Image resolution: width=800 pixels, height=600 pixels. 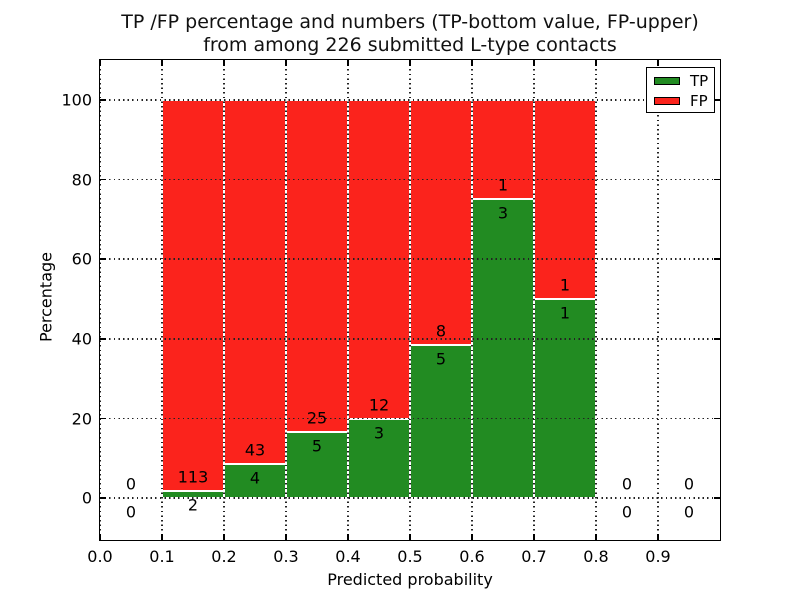 I want to click on fp-count-label: 12, so click(x=379, y=404).